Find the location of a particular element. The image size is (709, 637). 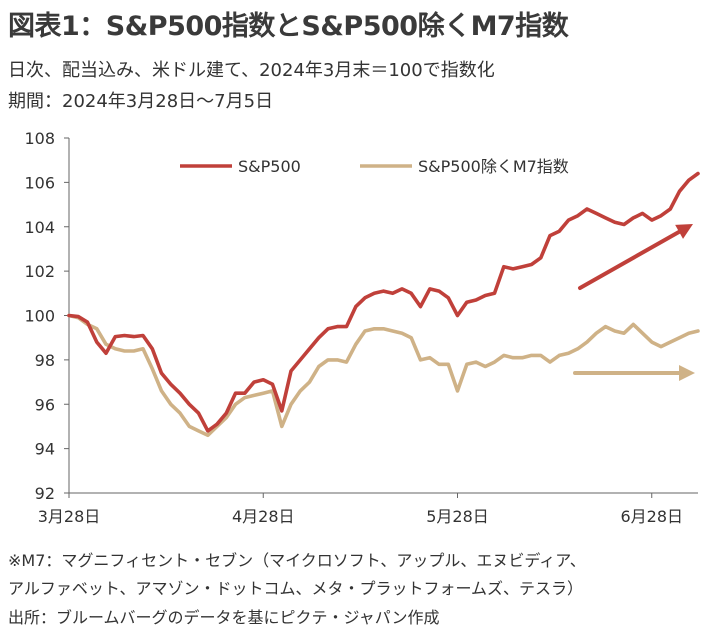

legend: S&P500 S&P500除くM7指数 is located at coordinates (374, 166).